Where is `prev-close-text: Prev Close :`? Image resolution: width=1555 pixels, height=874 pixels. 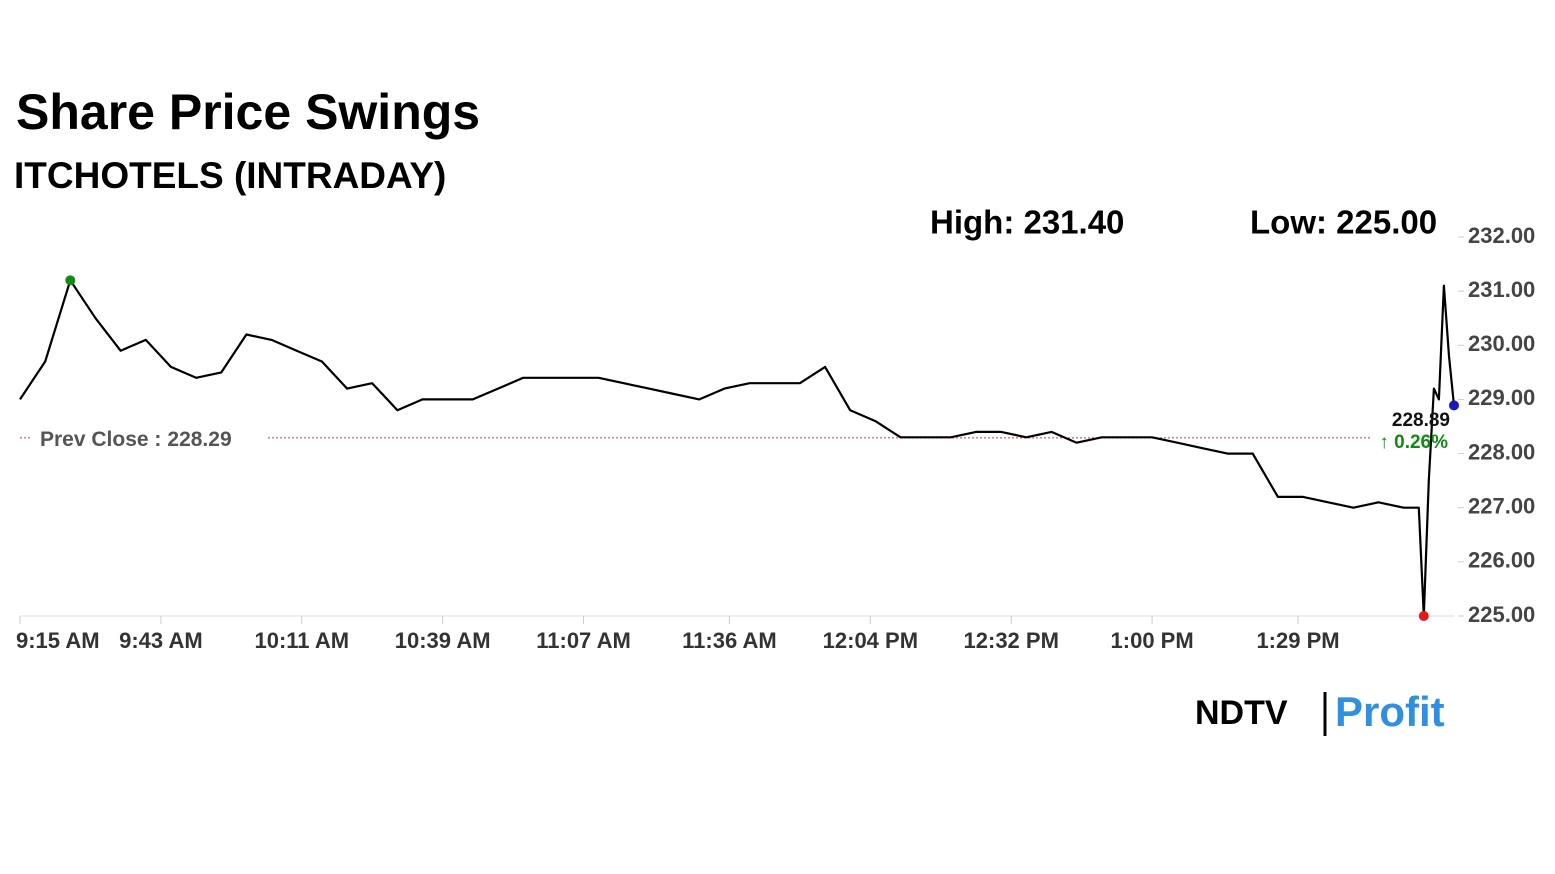
prev-close-text: Prev Close : is located at coordinates (100, 438).